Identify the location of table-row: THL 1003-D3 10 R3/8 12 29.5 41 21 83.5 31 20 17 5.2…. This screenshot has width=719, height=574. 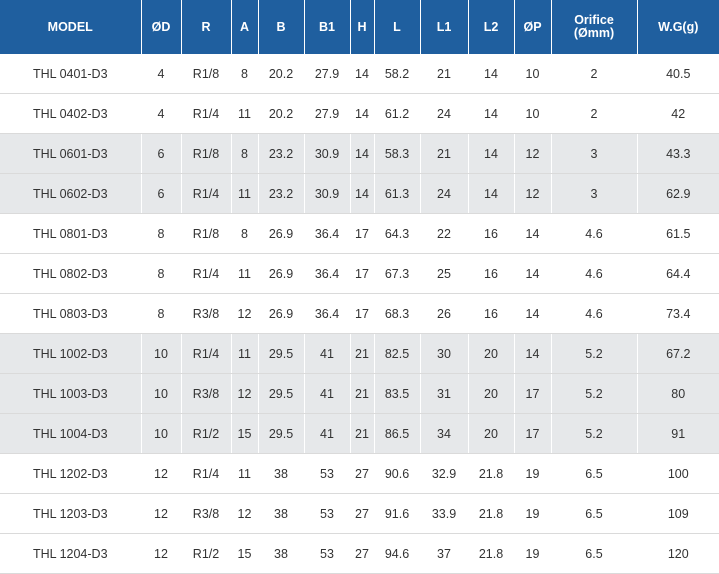
(359, 393).